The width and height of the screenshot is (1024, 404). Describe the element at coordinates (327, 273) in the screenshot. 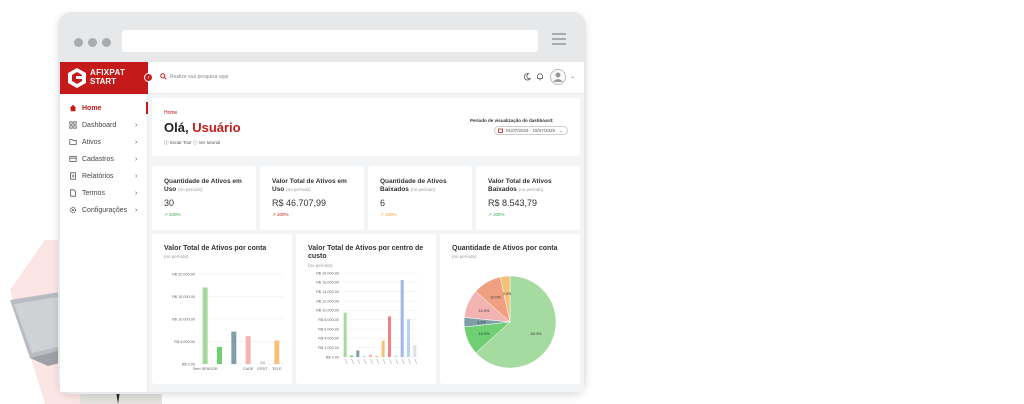

I see `y-tick-label: R$ 18.000,00` at that location.